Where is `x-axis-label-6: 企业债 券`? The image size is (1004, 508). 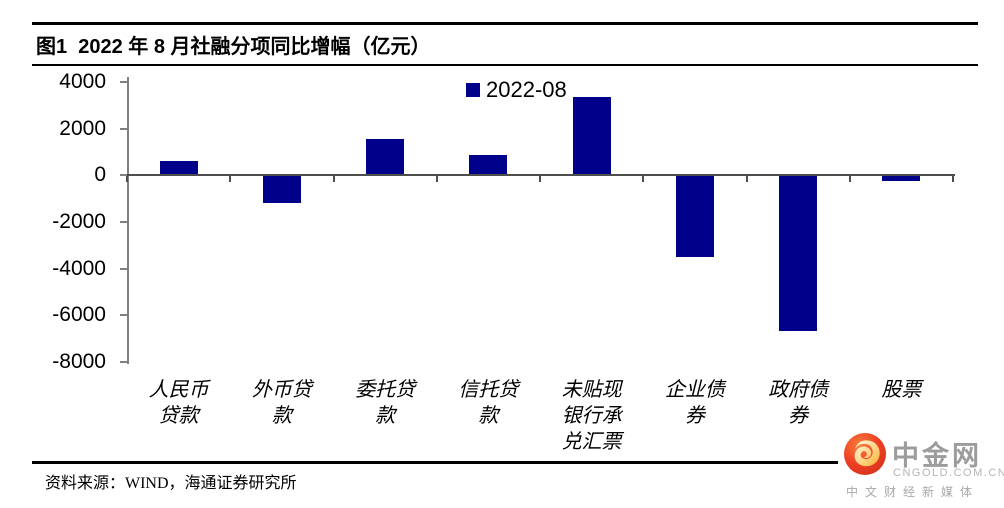
x-axis-label-6: 企业债 券 is located at coordinates (694, 403).